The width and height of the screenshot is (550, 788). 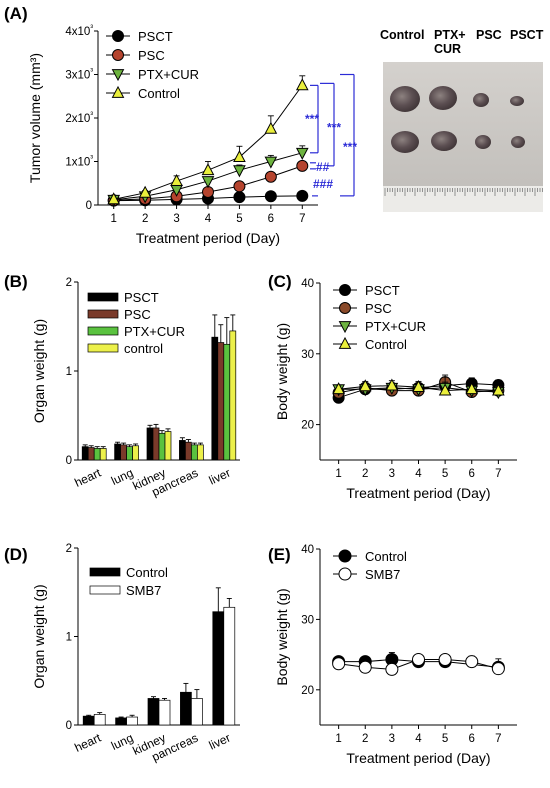 I want to click on chart-e-x-label: Treatment period (Day), so click(x=418, y=758).